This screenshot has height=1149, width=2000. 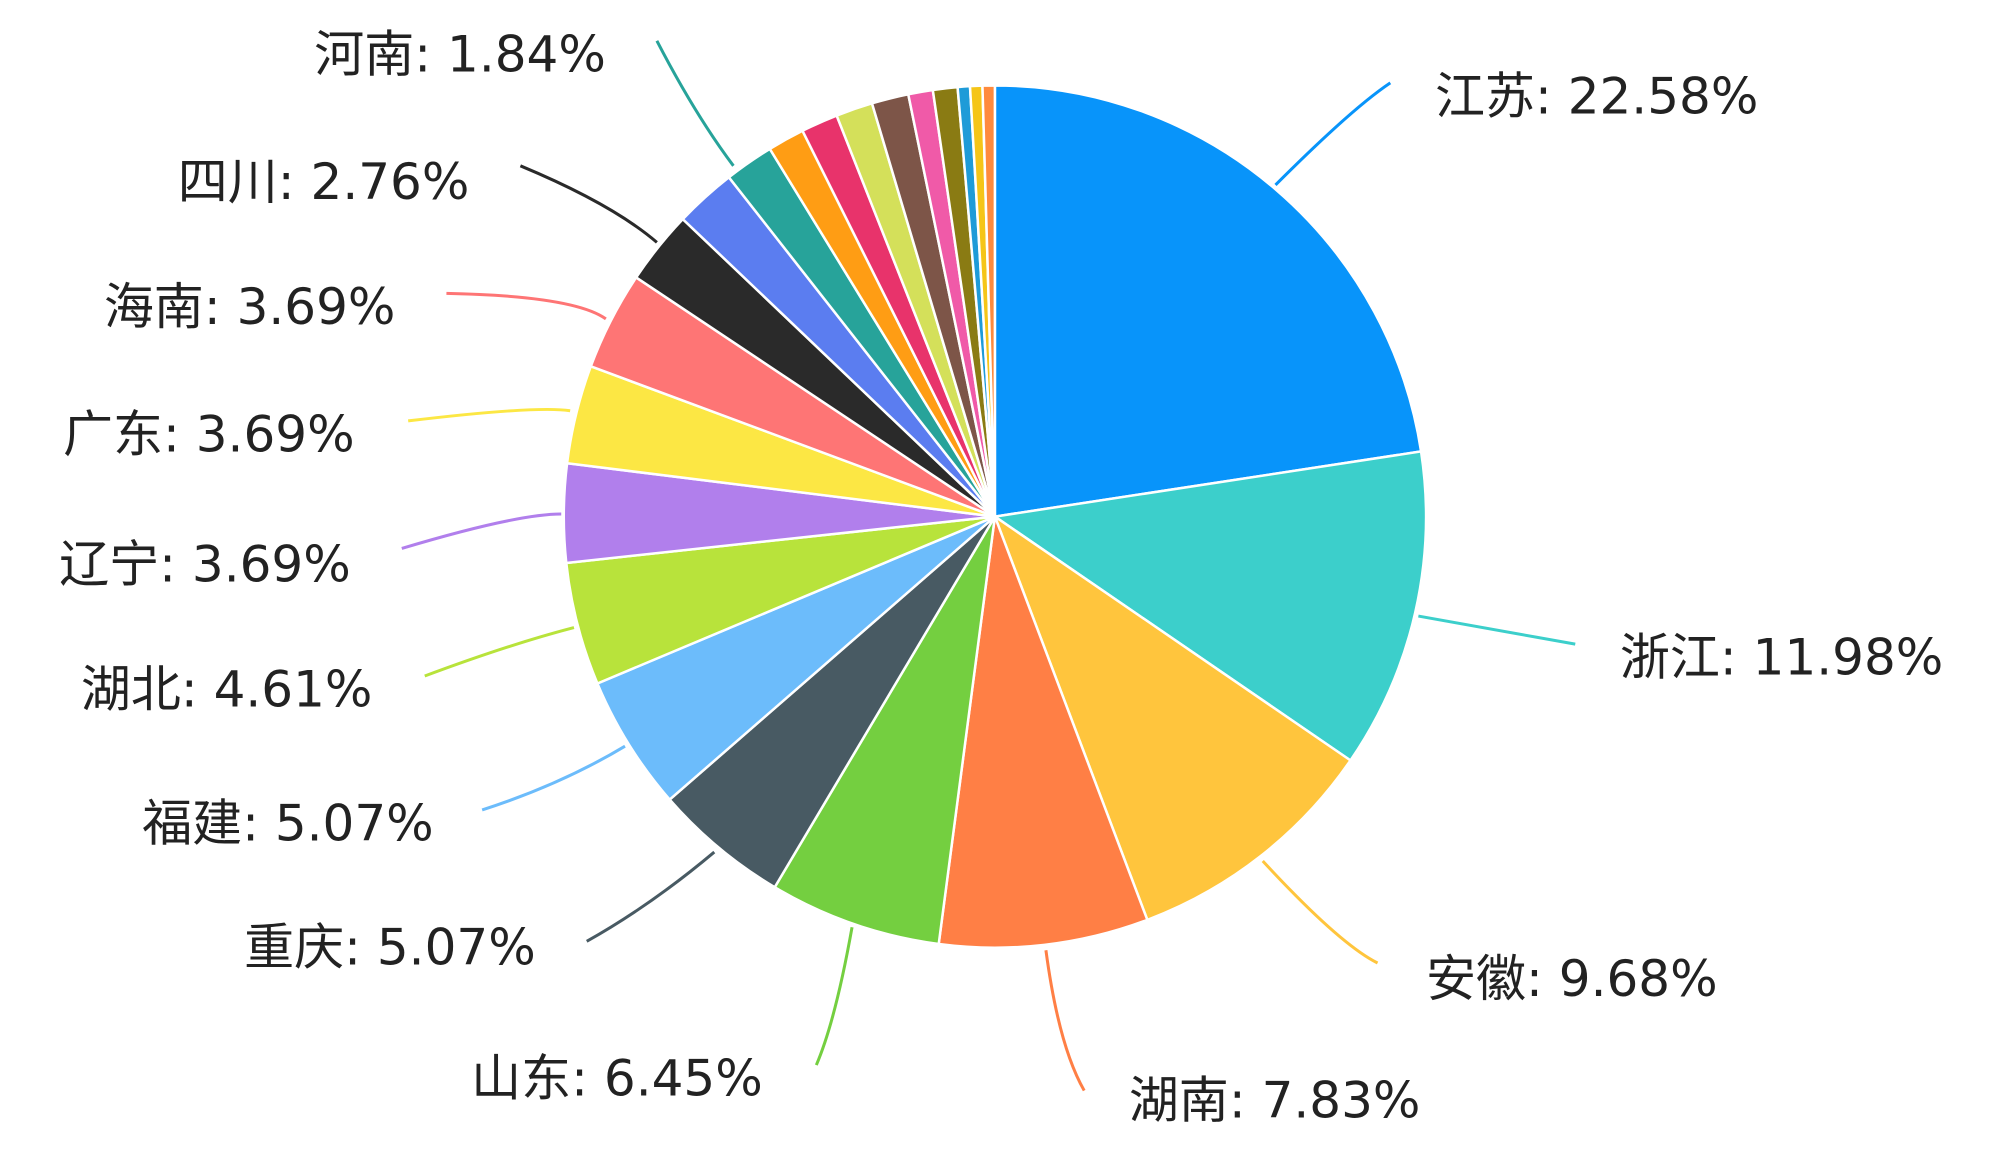 What do you see at coordinates (294, 947) in the screenshot?
I see `label-category: 重庆` at bounding box center [294, 947].